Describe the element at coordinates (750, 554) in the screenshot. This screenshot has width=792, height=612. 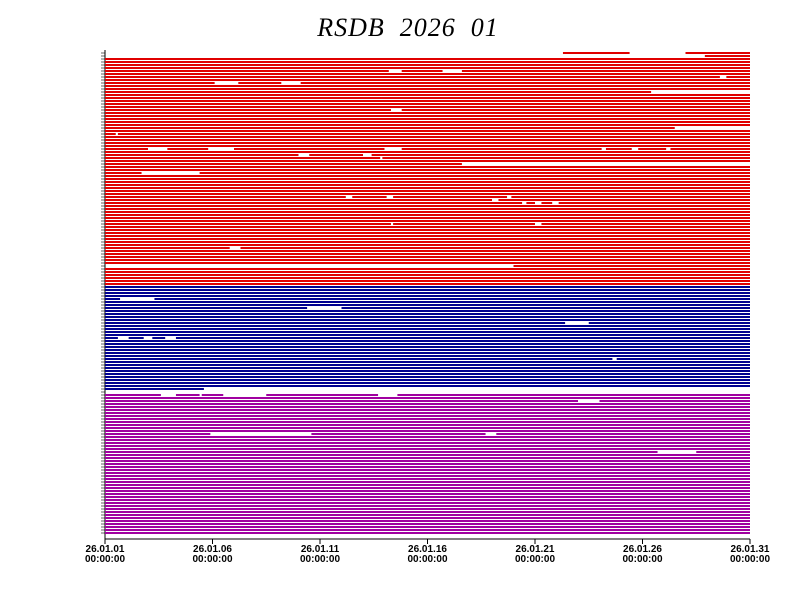
I see `x-tick-label: 26.01.31 00:00:00` at that location.